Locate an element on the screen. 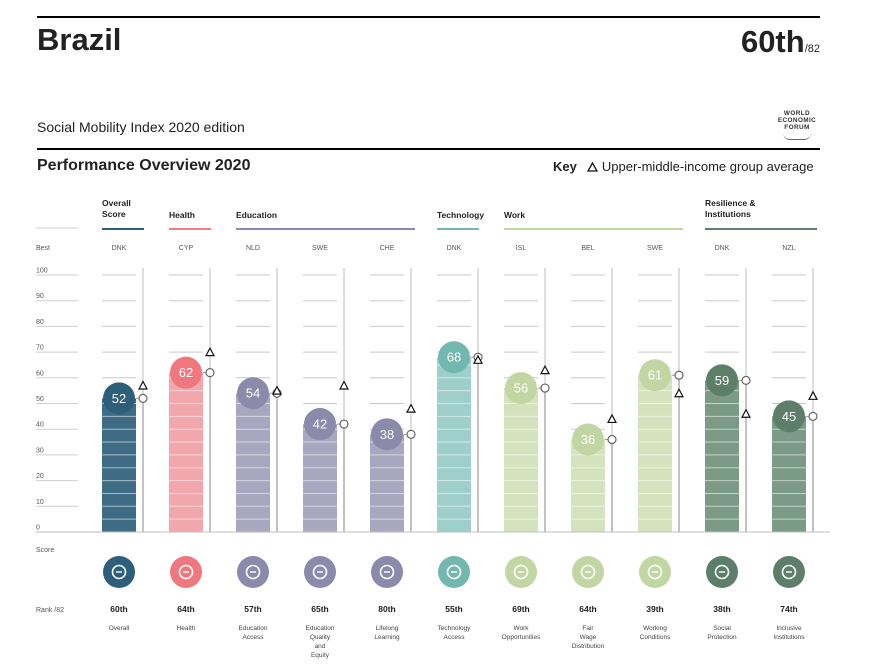 Image resolution: width=886 pixels, height=672 pixels. best-country-label: NZL is located at coordinates (788, 248).